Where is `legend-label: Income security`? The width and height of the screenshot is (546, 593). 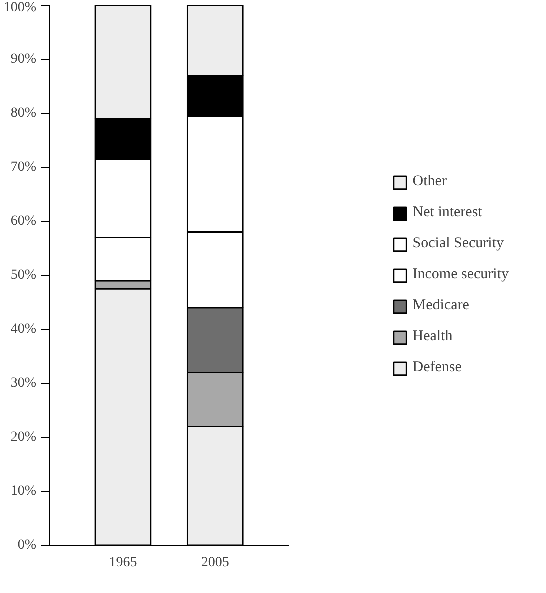 legend-label: Income security is located at coordinates (460, 275).